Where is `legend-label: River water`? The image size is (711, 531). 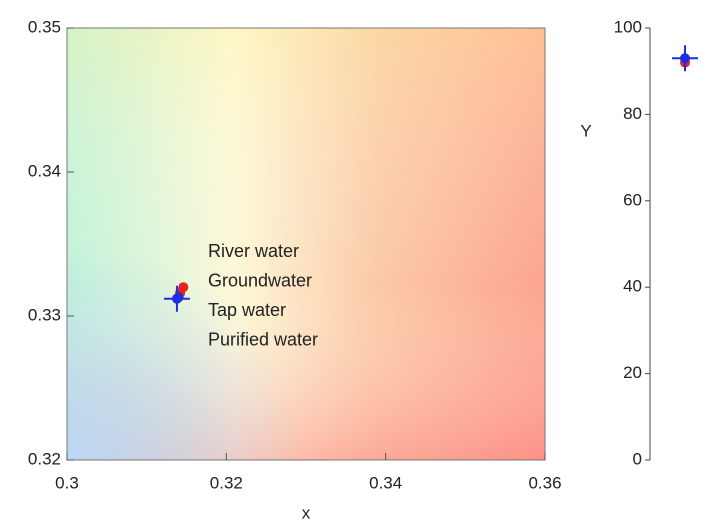 legend-label: River water is located at coordinates (253, 251).